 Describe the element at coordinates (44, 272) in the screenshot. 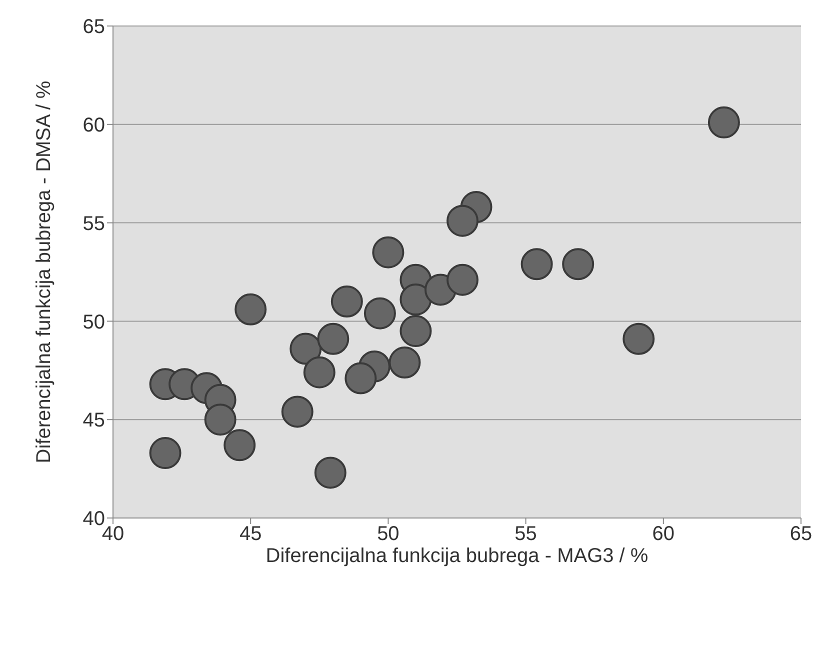

I see `y-axis-title: Diferencijalna funkcija bubrega - DMSA / %` at that location.